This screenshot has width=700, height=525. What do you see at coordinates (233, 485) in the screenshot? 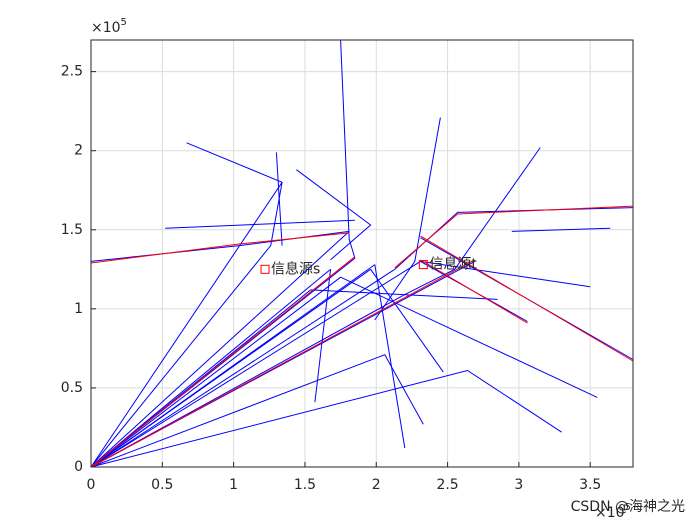
I see `x-tick-label: 1` at bounding box center [233, 485].